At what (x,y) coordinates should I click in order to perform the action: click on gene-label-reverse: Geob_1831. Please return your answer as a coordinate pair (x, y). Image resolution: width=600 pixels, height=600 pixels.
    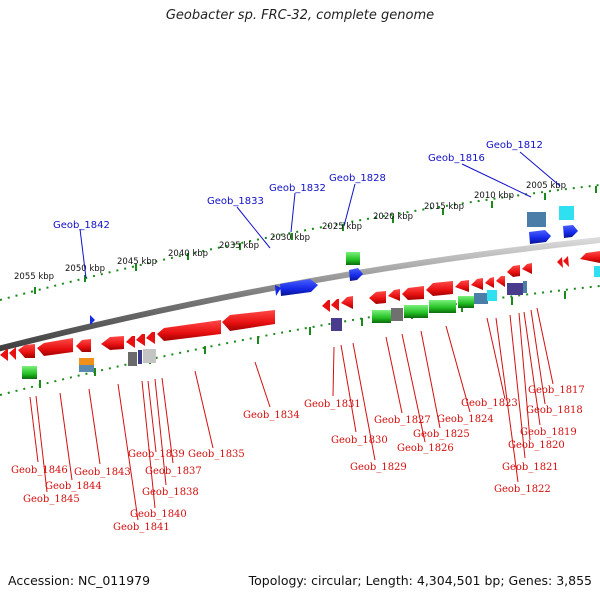
    Looking at the image, I should click on (332, 404).